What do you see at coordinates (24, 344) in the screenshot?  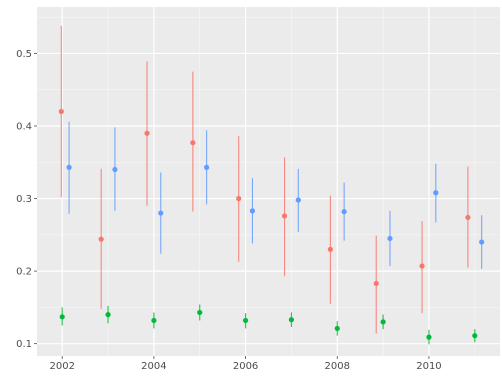 I see `y-tick-label: 0.1` at bounding box center [24, 344].